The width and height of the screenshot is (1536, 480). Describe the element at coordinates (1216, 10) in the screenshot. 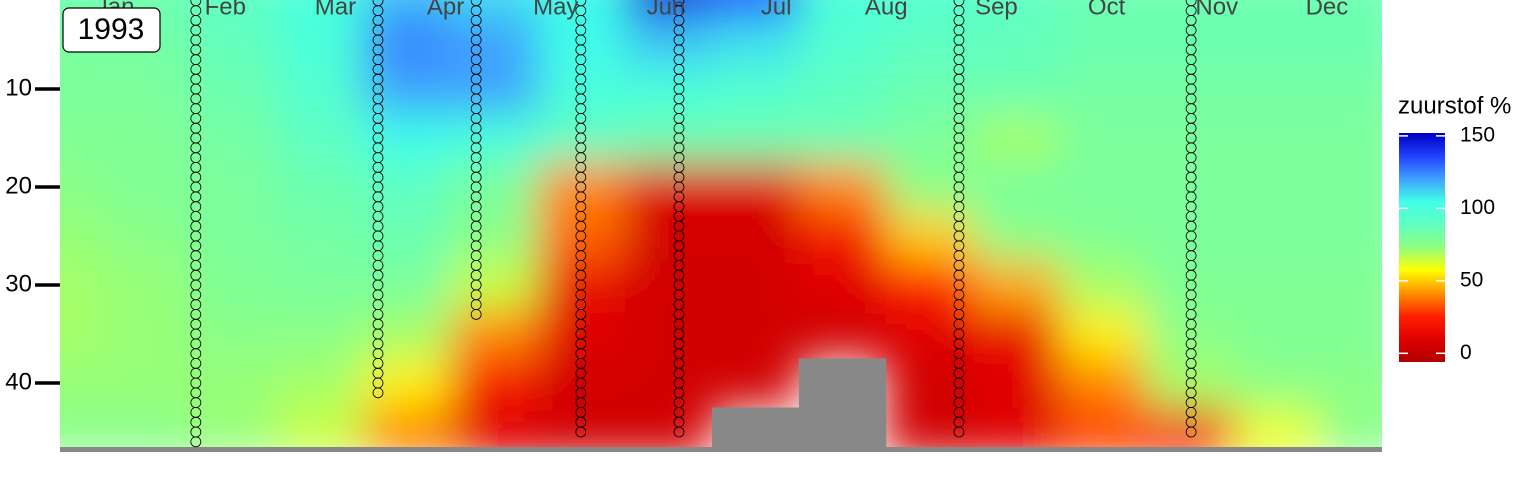

I see `month-label: Nov` at that location.